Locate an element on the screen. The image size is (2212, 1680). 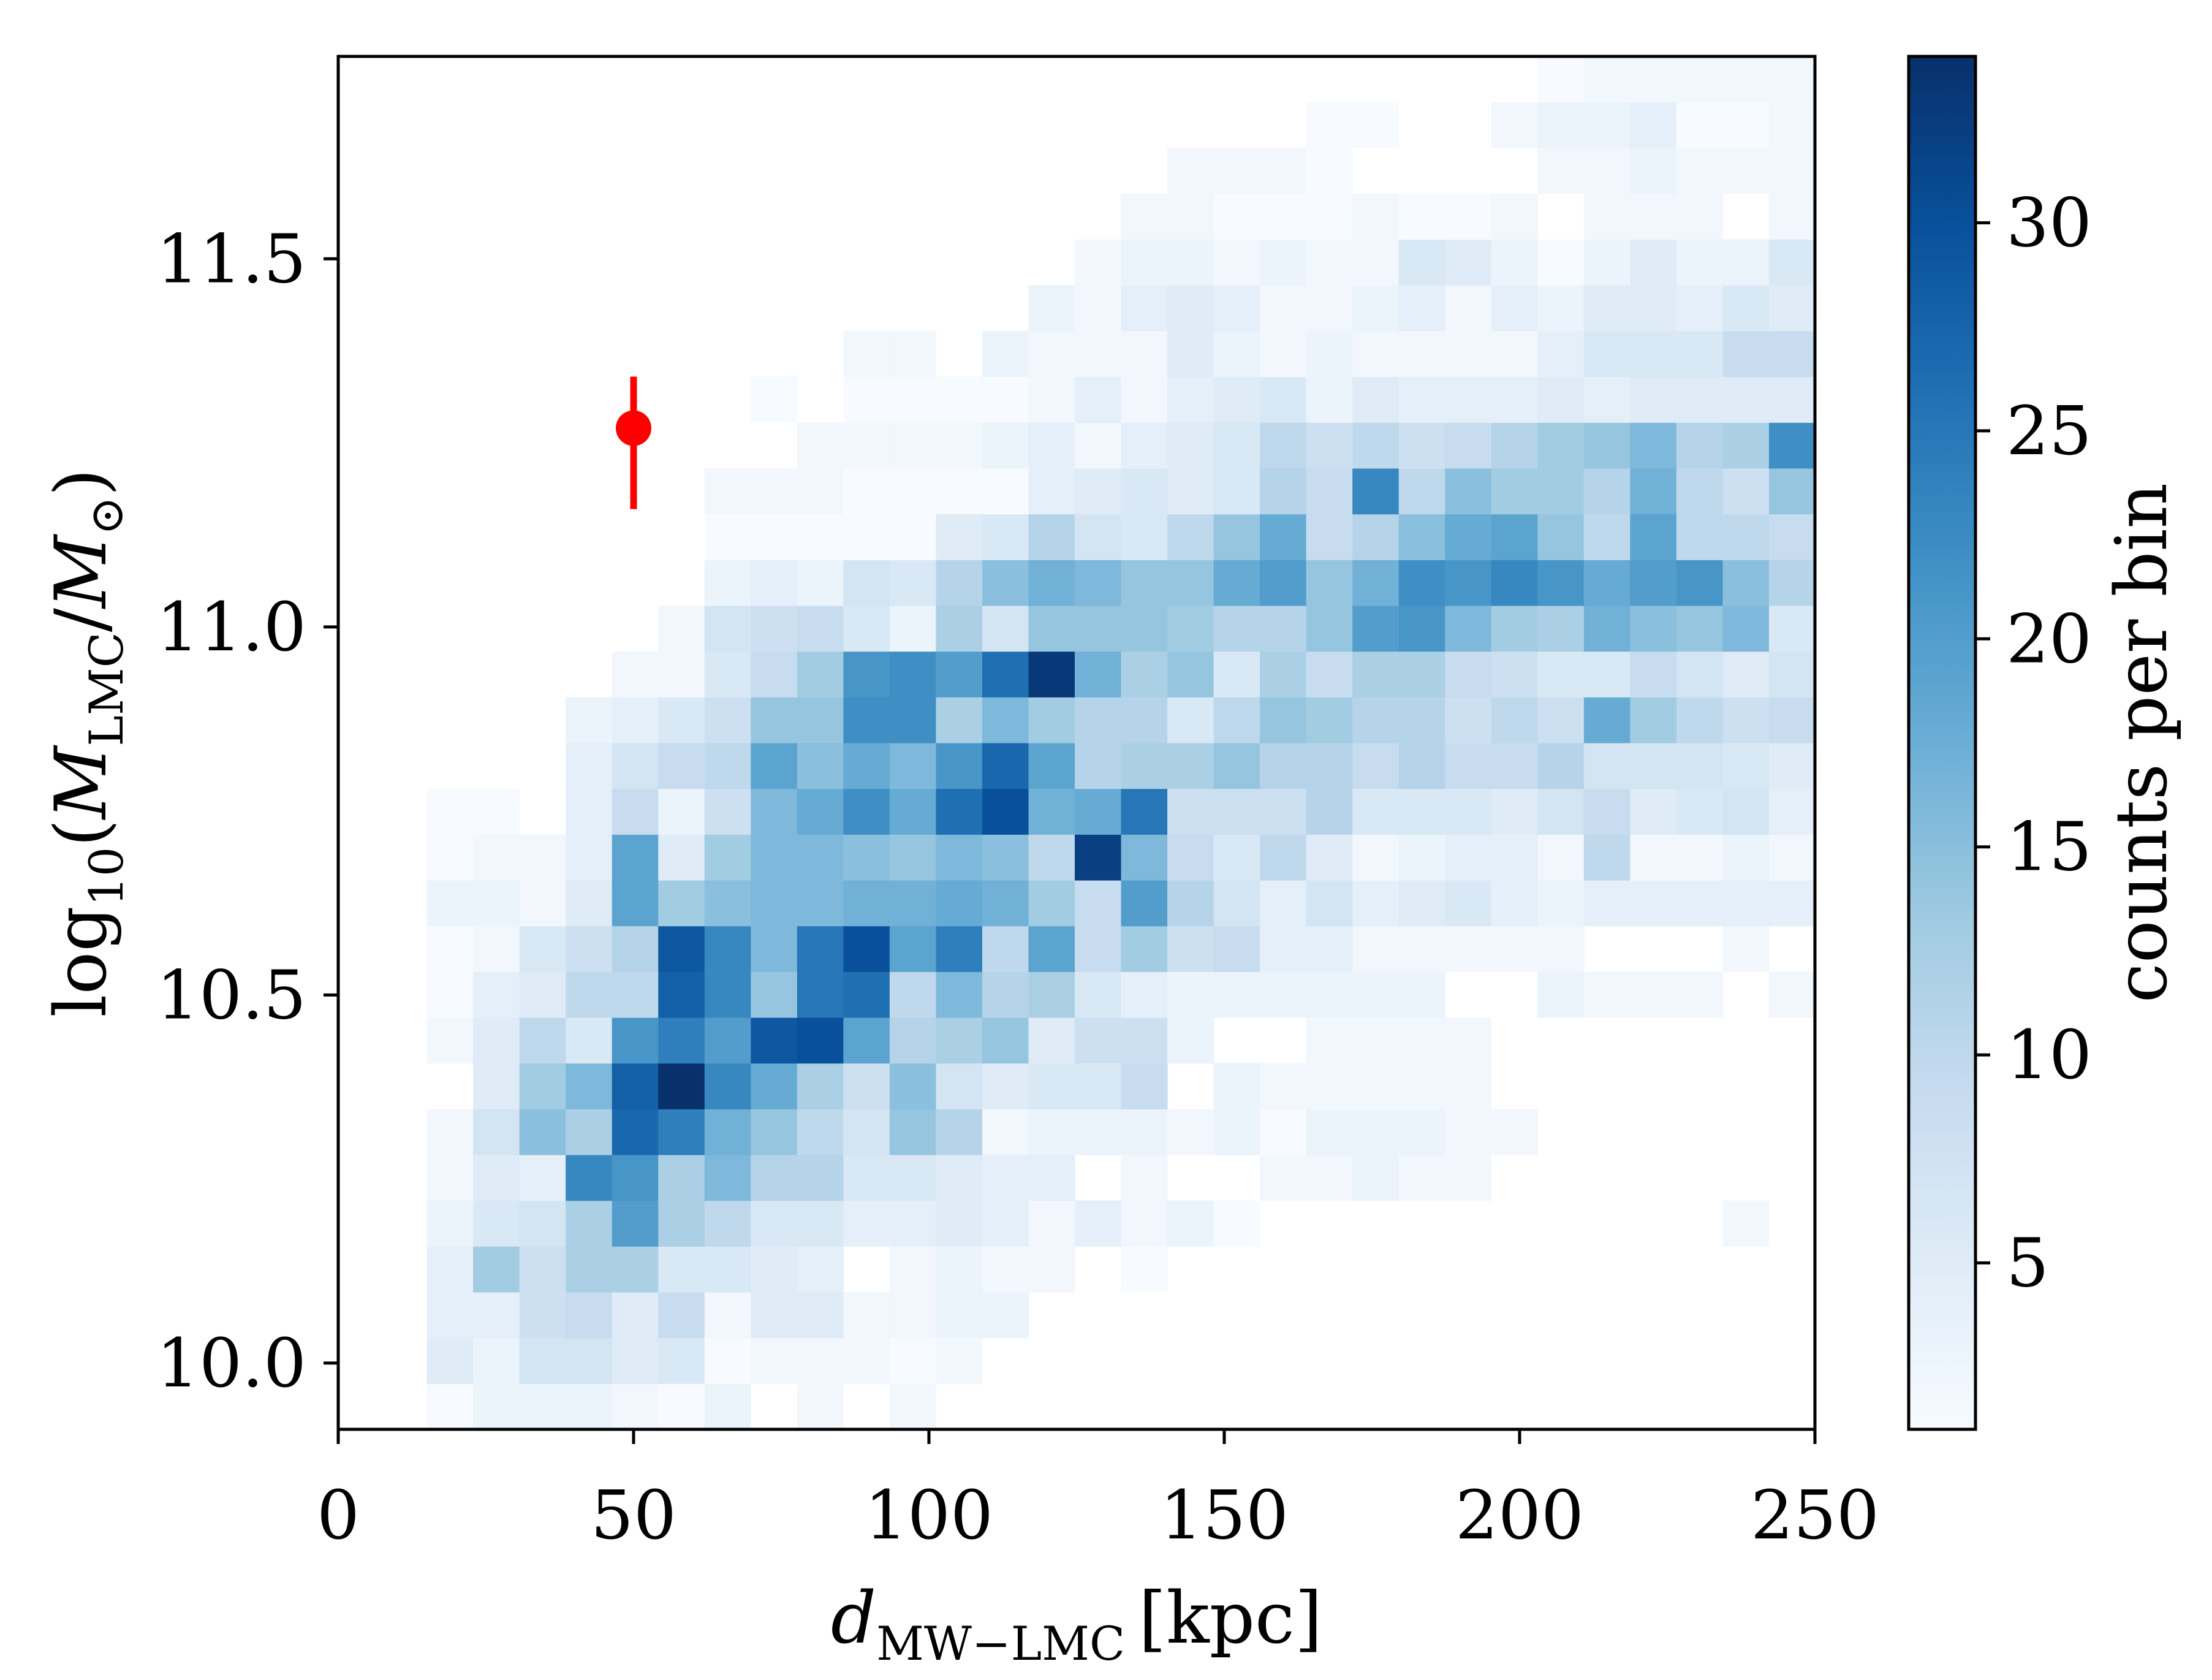
y-axis-label-open: ( is located at coordinates (81, 833).